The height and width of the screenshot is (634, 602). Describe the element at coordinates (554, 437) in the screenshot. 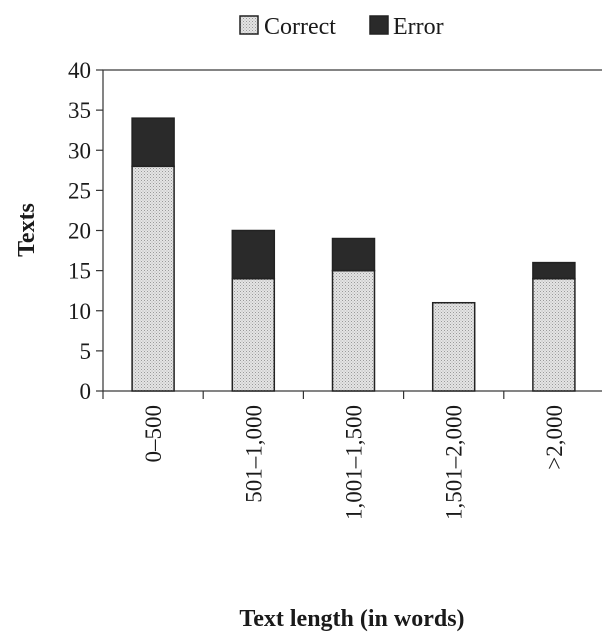

I see `x-tick-label: >2,000` at that location.